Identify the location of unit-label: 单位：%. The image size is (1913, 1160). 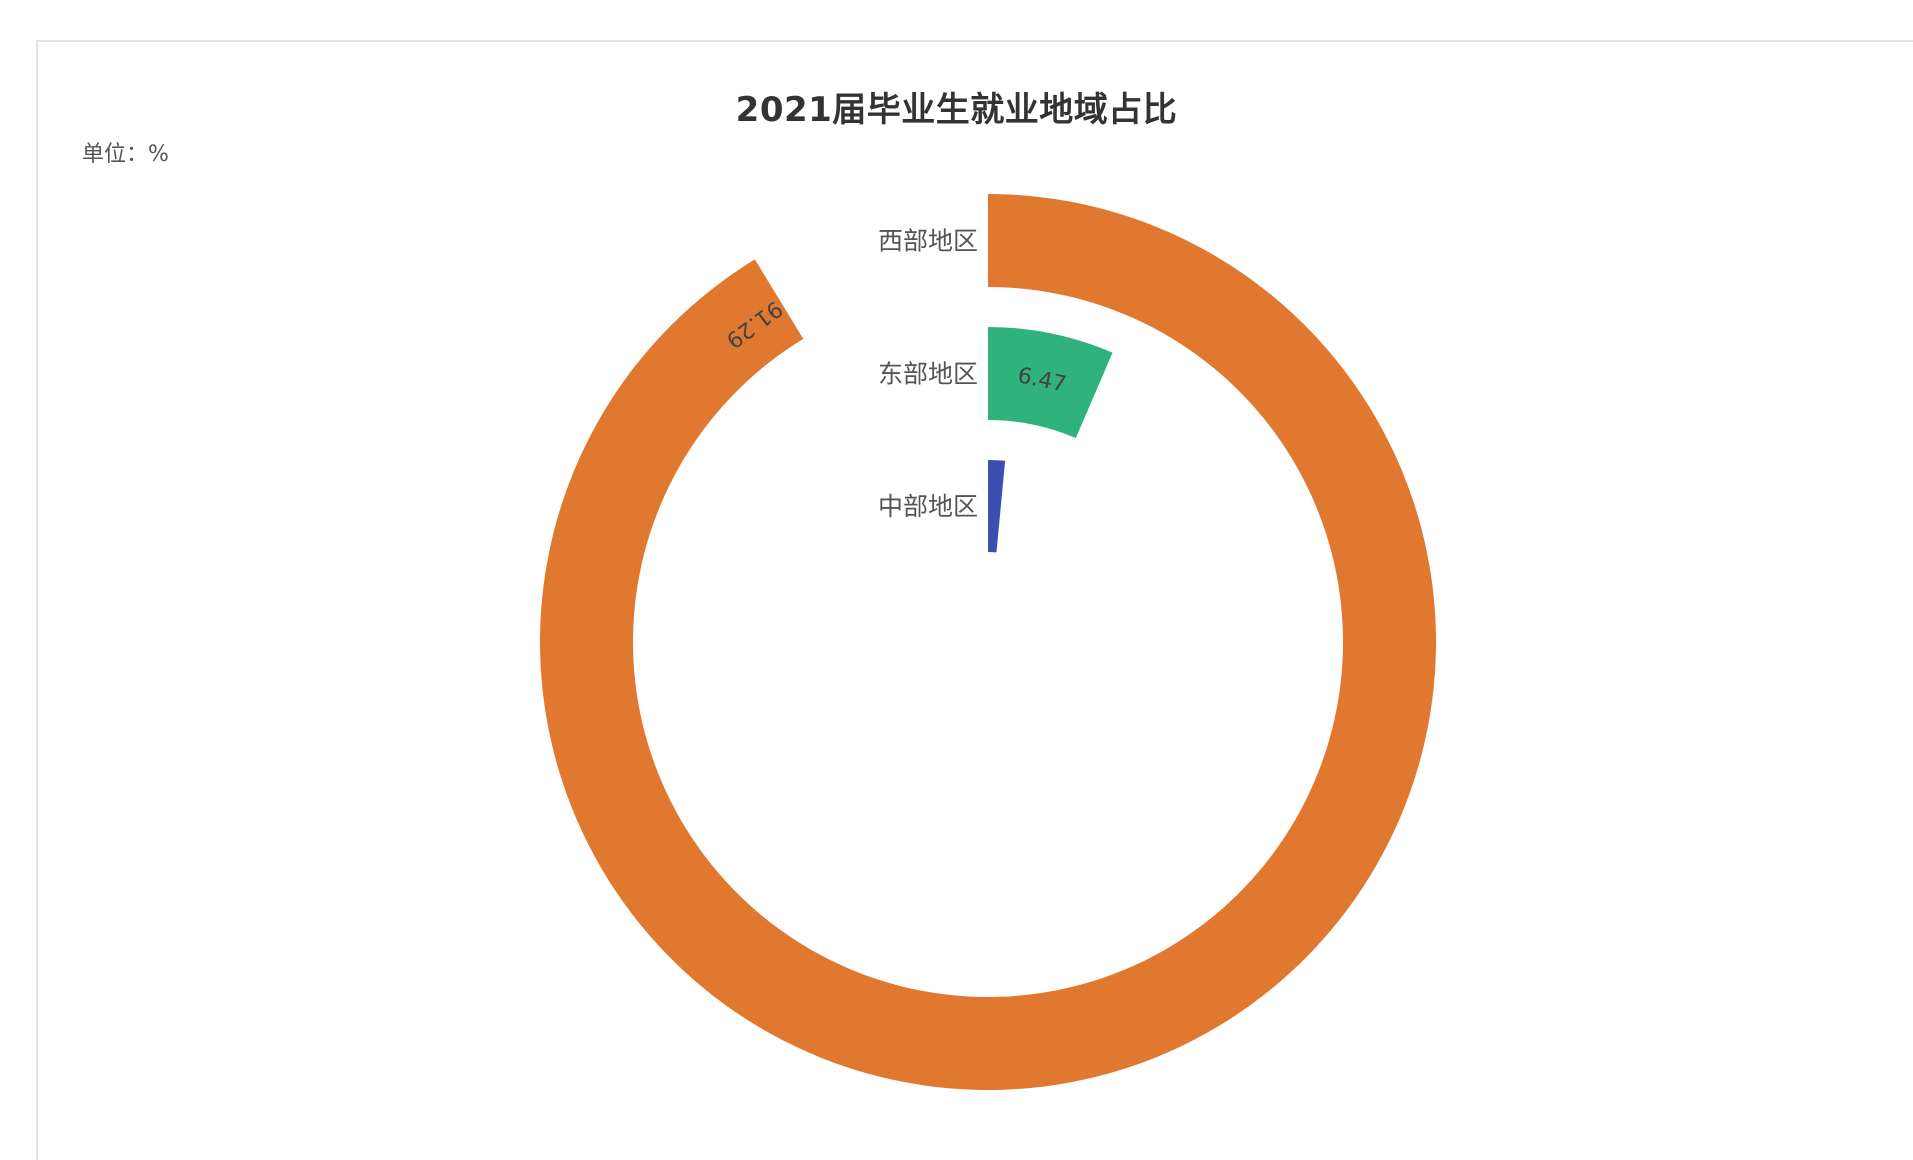
(125, 154).